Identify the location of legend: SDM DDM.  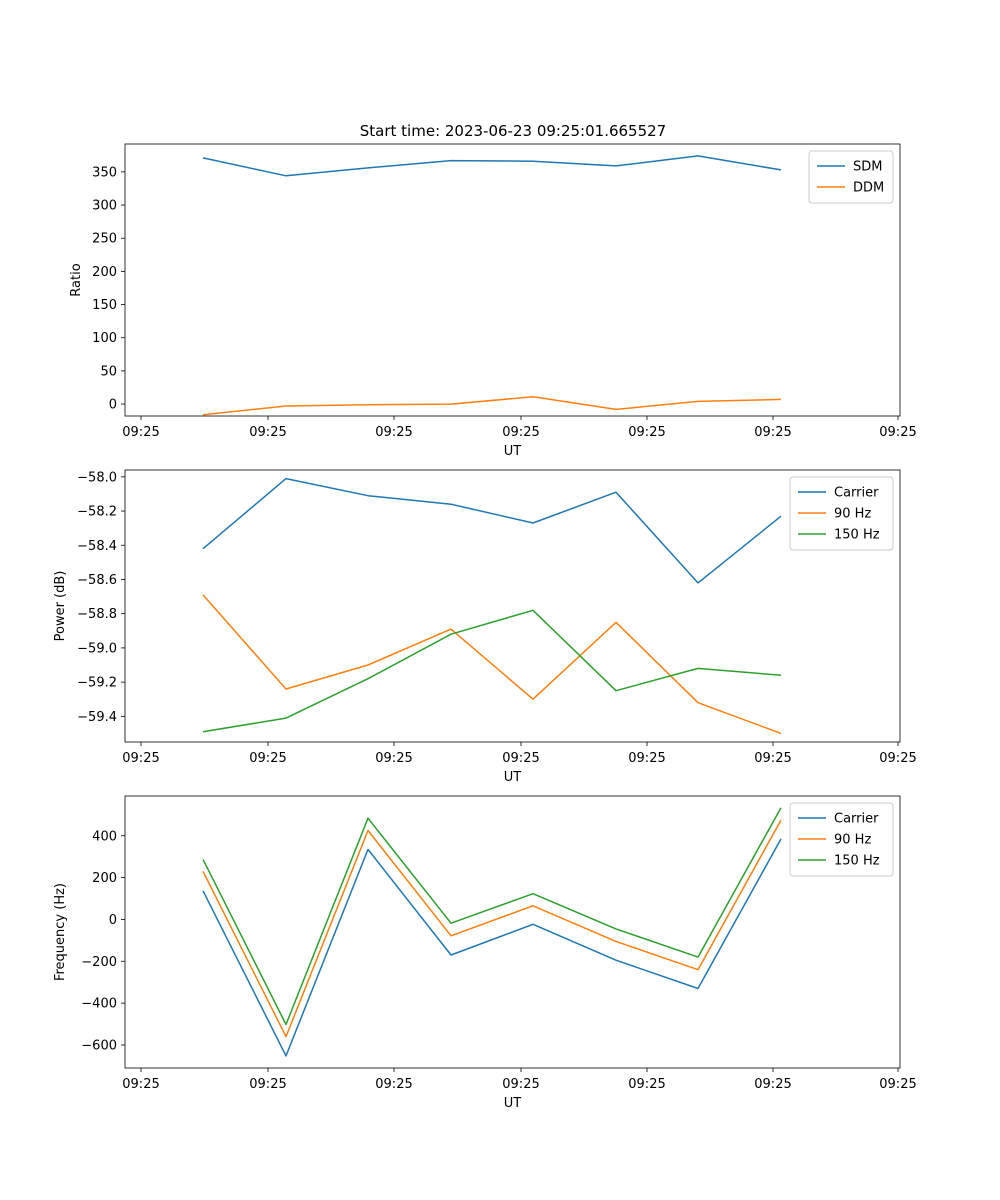
(851, 177).